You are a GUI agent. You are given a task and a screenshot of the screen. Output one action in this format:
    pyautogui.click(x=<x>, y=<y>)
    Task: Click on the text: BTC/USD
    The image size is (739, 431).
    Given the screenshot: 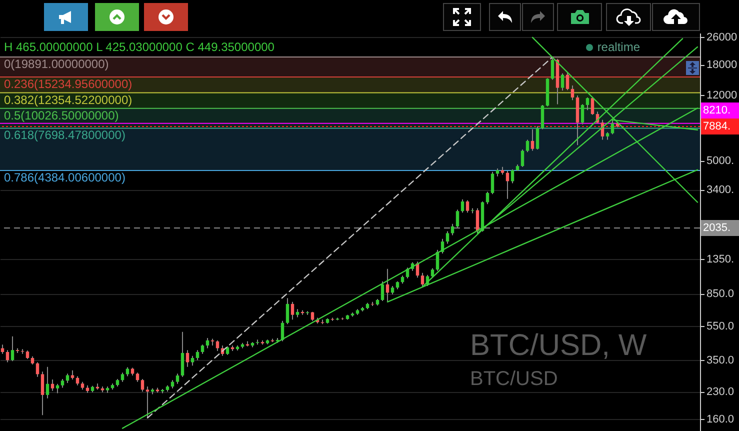 What is the action you would take?
    pyautogui.click(x=514, y=379)
    